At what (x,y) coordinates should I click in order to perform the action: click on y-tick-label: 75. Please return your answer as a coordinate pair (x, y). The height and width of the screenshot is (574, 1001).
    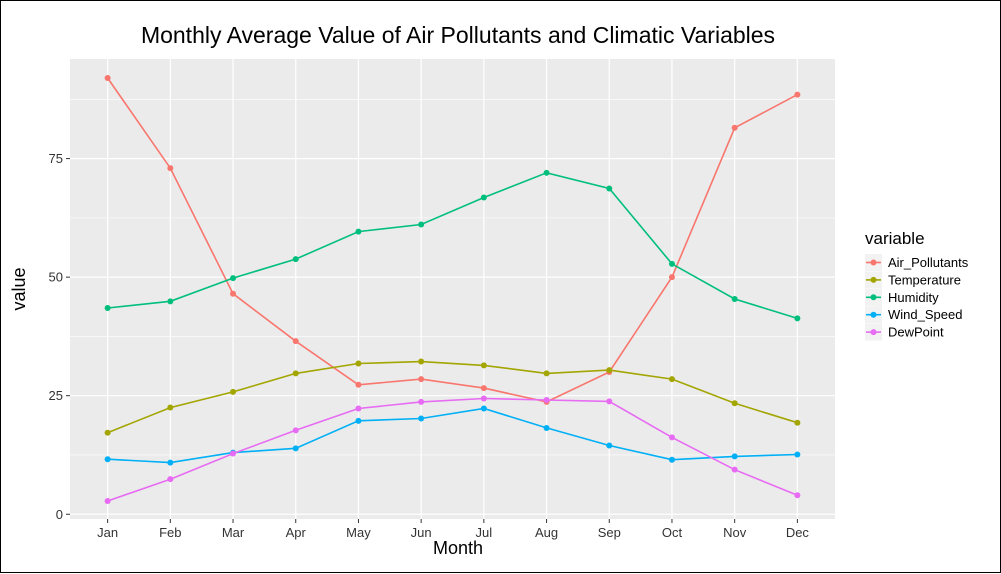
    Looking at the image, I should click on (56, 158).